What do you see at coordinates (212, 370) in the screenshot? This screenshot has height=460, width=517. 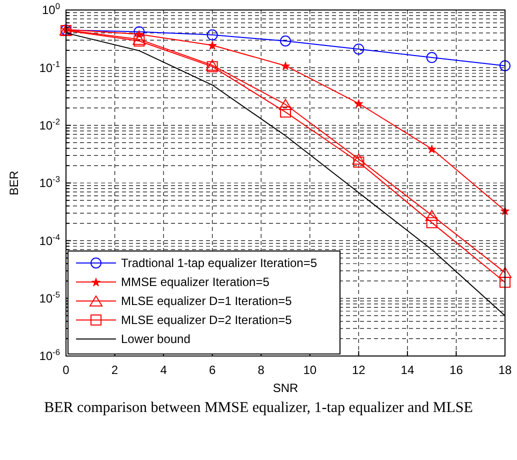 I see `x-tick-label: 6` at bounding box center [212, 370].